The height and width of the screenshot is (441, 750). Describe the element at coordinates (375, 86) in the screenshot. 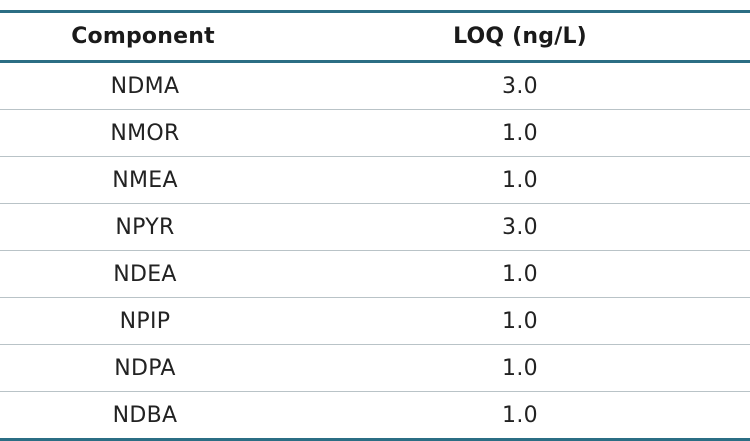

I see `table-row: NDMA 3.0` at that location.